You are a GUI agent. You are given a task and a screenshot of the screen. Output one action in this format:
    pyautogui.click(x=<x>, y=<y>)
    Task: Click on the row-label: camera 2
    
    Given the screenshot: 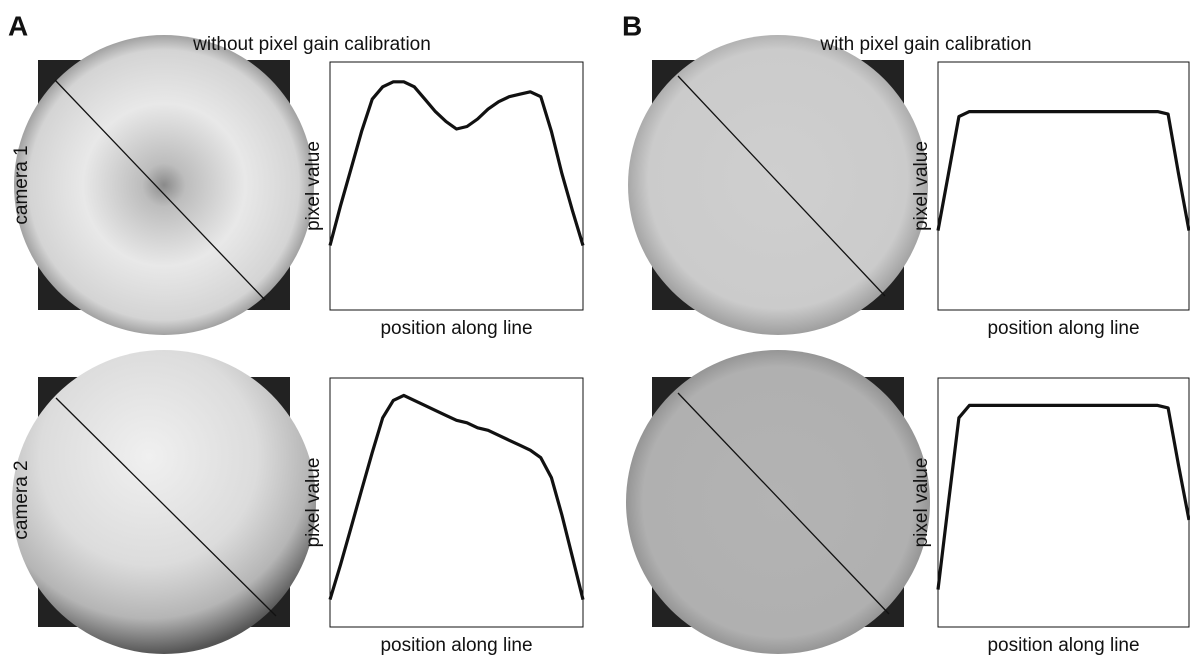 What is the action you would take?
    pyautogui.click(x=21, y=499)
    